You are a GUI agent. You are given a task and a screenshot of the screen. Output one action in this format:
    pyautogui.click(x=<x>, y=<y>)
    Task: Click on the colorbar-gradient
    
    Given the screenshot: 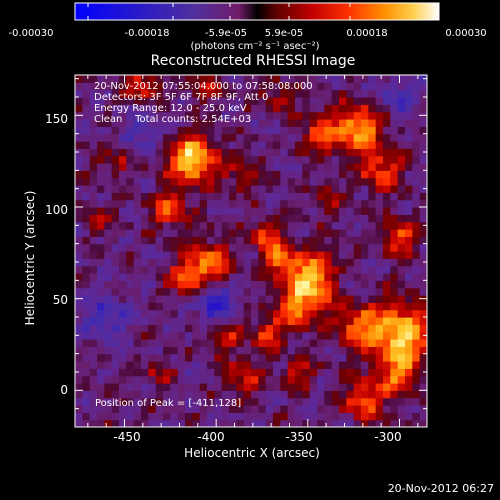 What is the action you would take?
    pyautogui.click(x=257, y=11)
    